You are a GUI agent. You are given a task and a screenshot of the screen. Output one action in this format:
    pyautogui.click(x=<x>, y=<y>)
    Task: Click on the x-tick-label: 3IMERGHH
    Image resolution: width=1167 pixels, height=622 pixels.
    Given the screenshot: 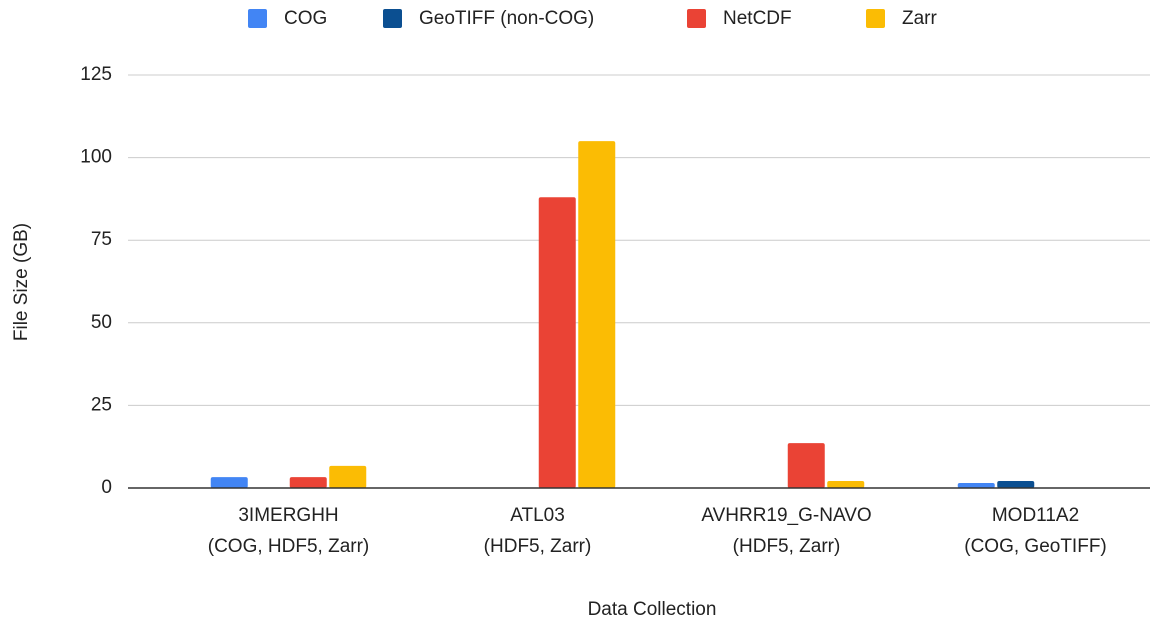 What is the action you would take?
    pyautogui.click(x=288, y=515)
    